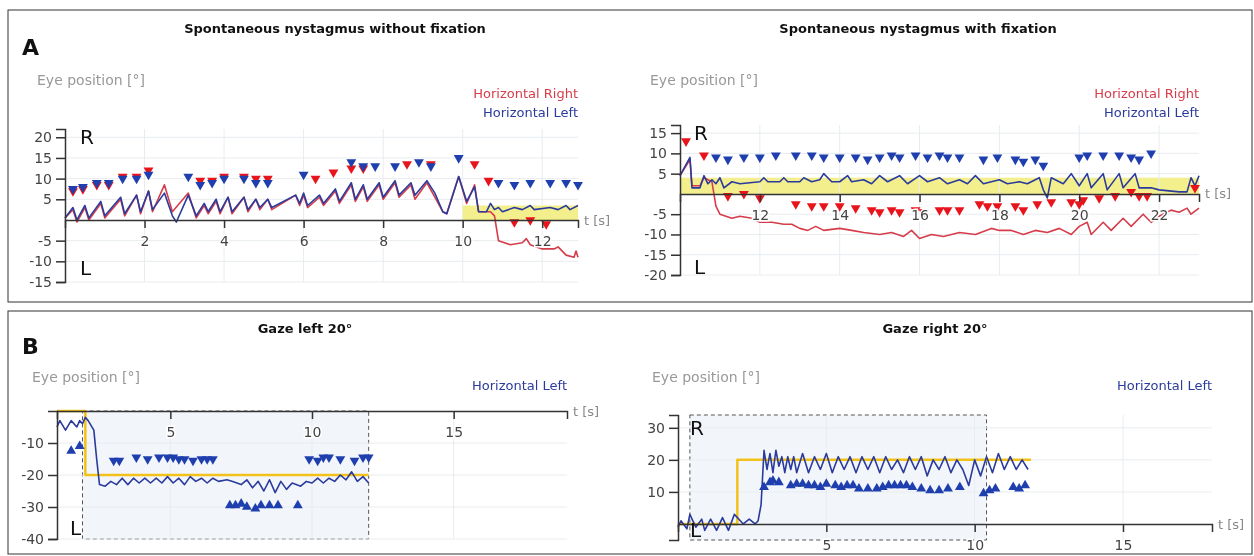 This screenshot has height=556, width=1254. I want to click on text: B, so click(30, 346).